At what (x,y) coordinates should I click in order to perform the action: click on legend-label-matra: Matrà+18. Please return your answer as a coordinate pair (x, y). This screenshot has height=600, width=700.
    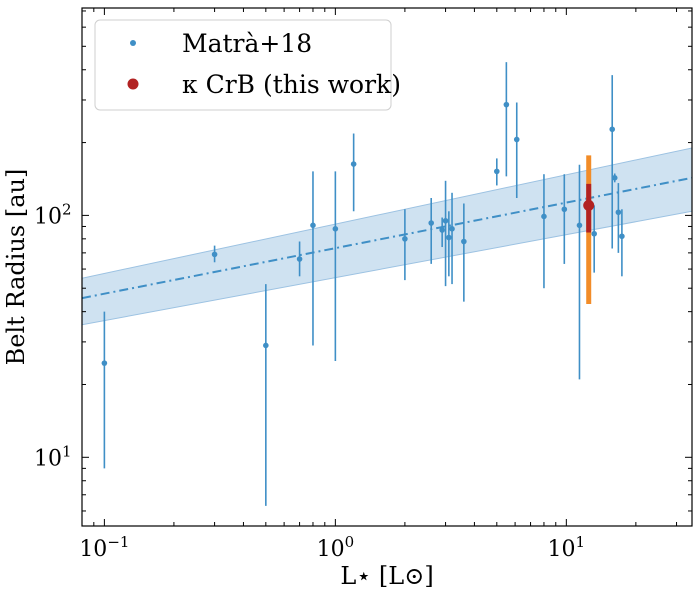
    Looking at the image, I should click on (247, 43).